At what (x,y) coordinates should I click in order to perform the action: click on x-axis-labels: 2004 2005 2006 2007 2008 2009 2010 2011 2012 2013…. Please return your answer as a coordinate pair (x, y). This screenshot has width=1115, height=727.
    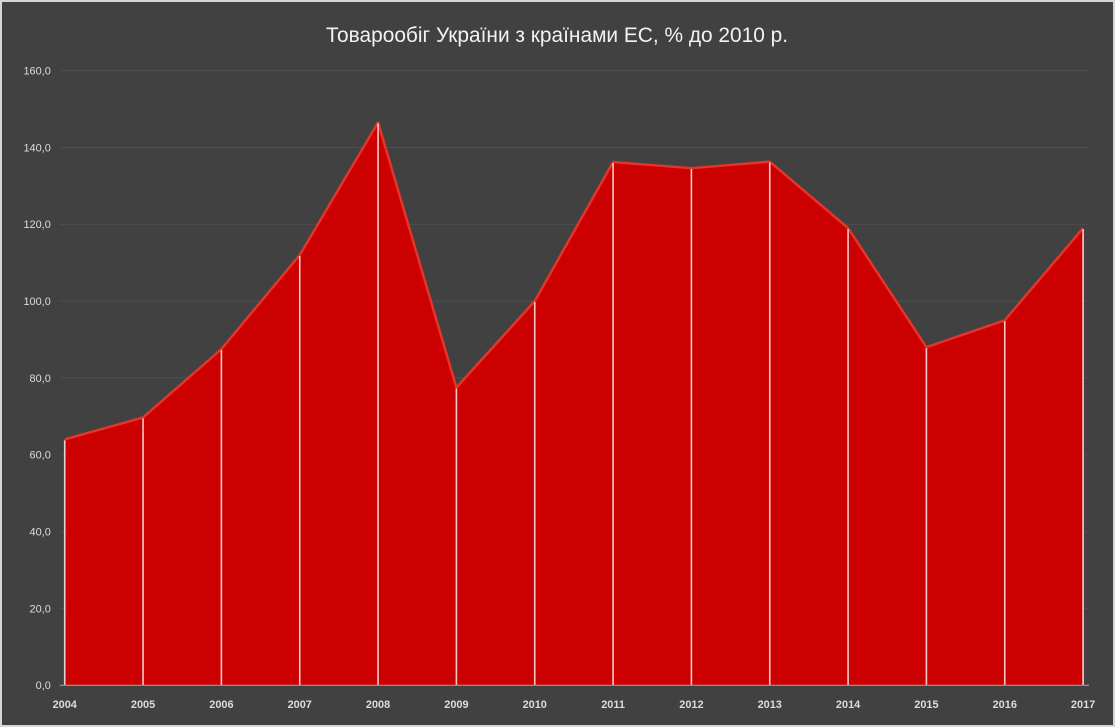
    Looking at the image, I should click on (574, 705).